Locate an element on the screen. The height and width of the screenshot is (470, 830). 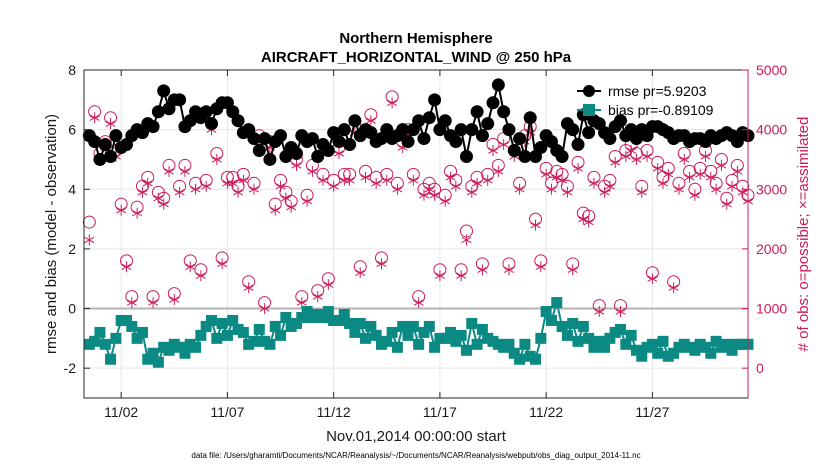
x-tick-label: 11/07 is located at coordinates (227, 412).